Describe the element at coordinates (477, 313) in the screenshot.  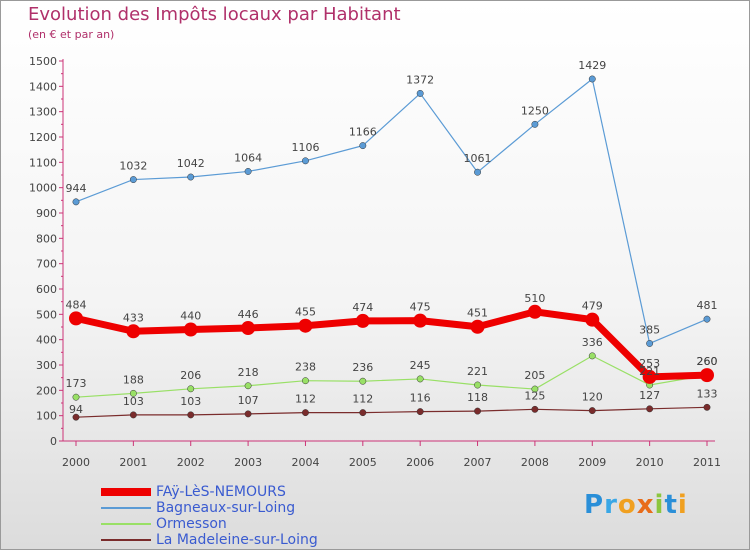
I see `data-label: 451` at that location.